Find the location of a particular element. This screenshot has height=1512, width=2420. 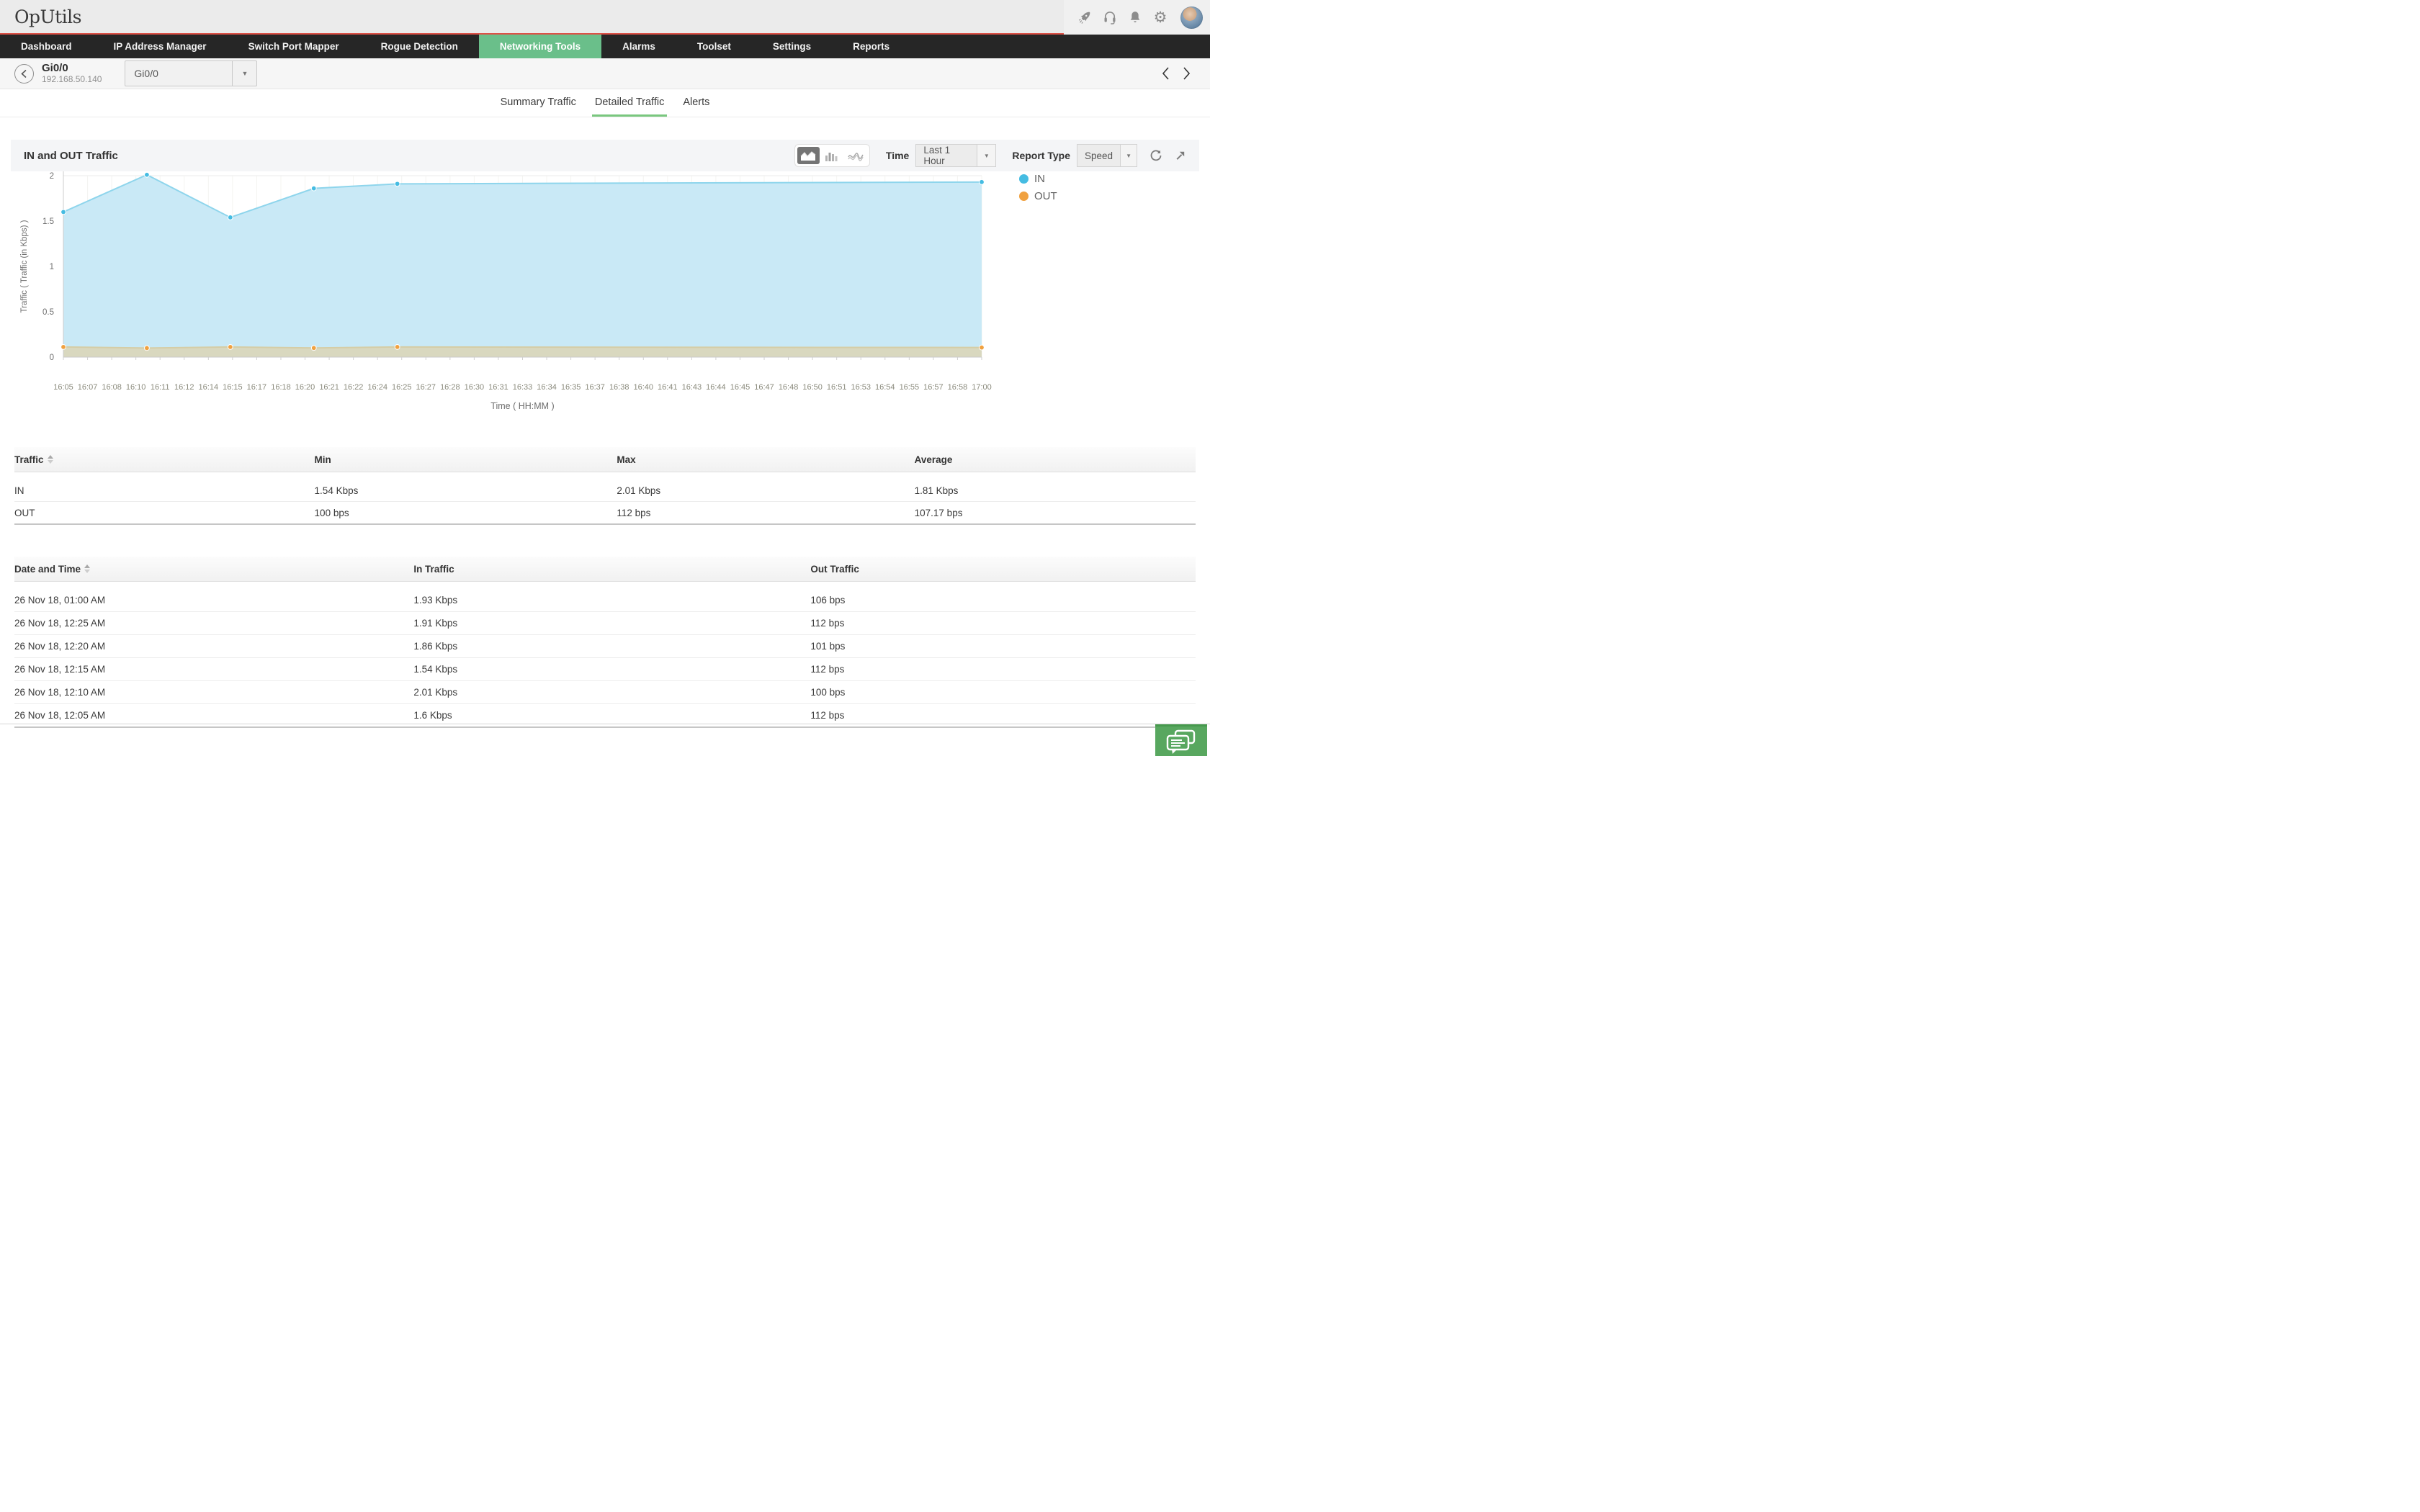

svg-text: 16:45 is located at coordinates (740, 387).